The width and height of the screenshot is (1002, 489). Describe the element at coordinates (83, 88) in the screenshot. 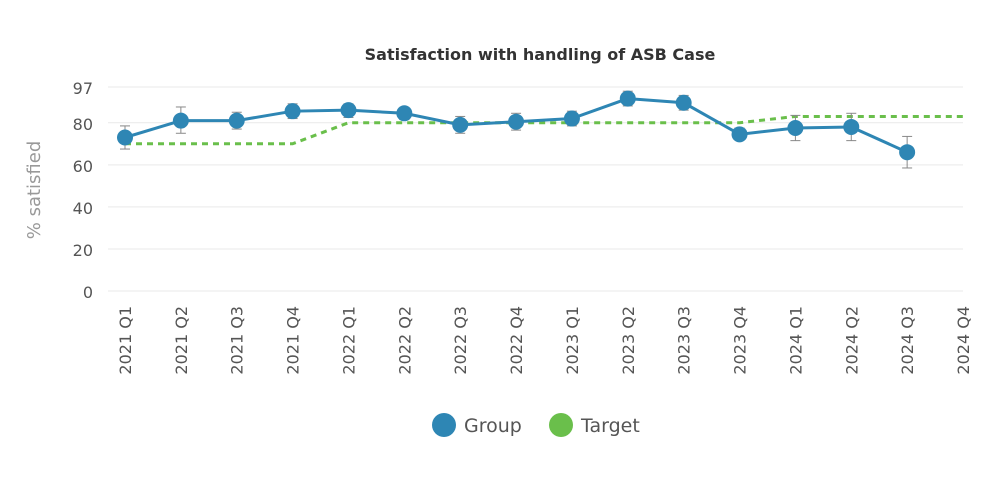

I see `y-tick-label: 97` at that location.